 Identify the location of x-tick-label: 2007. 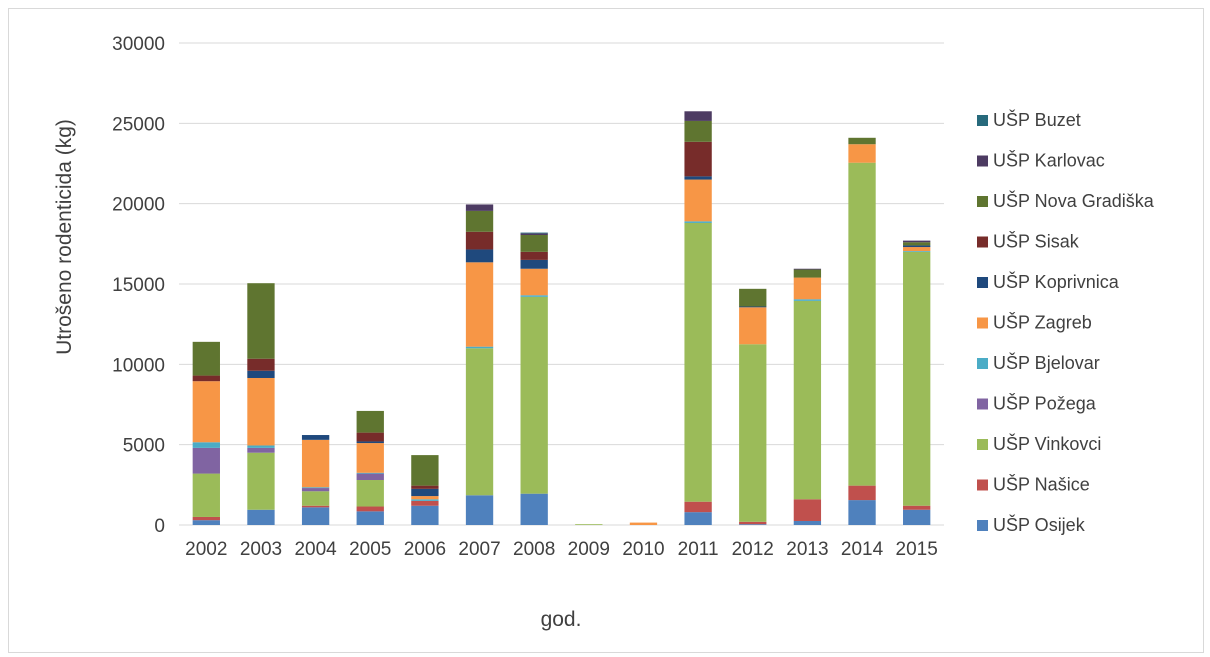
(479, 549).